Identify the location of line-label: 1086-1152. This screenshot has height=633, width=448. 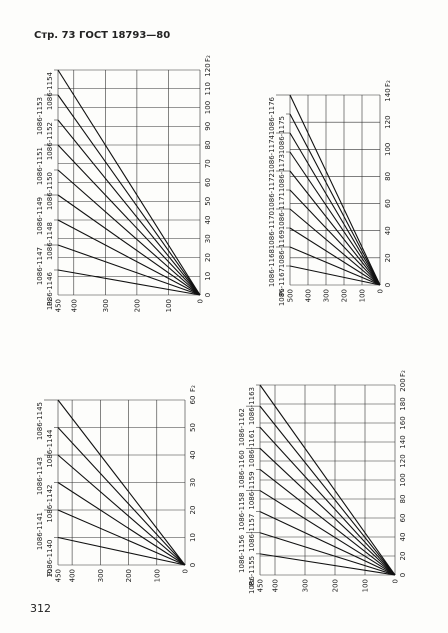
(50, 141).